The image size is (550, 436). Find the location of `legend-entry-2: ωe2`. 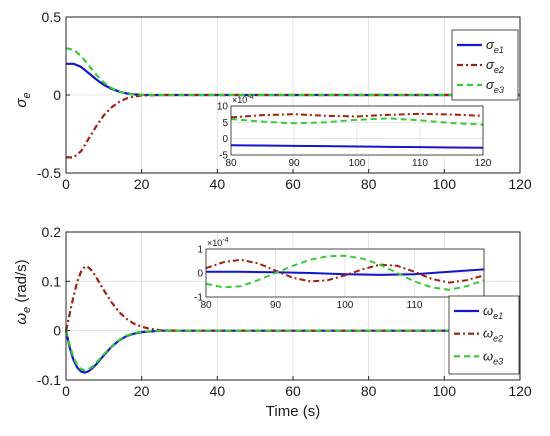

legend-entry-2: ωe2 is located at coordinates (493, 335).